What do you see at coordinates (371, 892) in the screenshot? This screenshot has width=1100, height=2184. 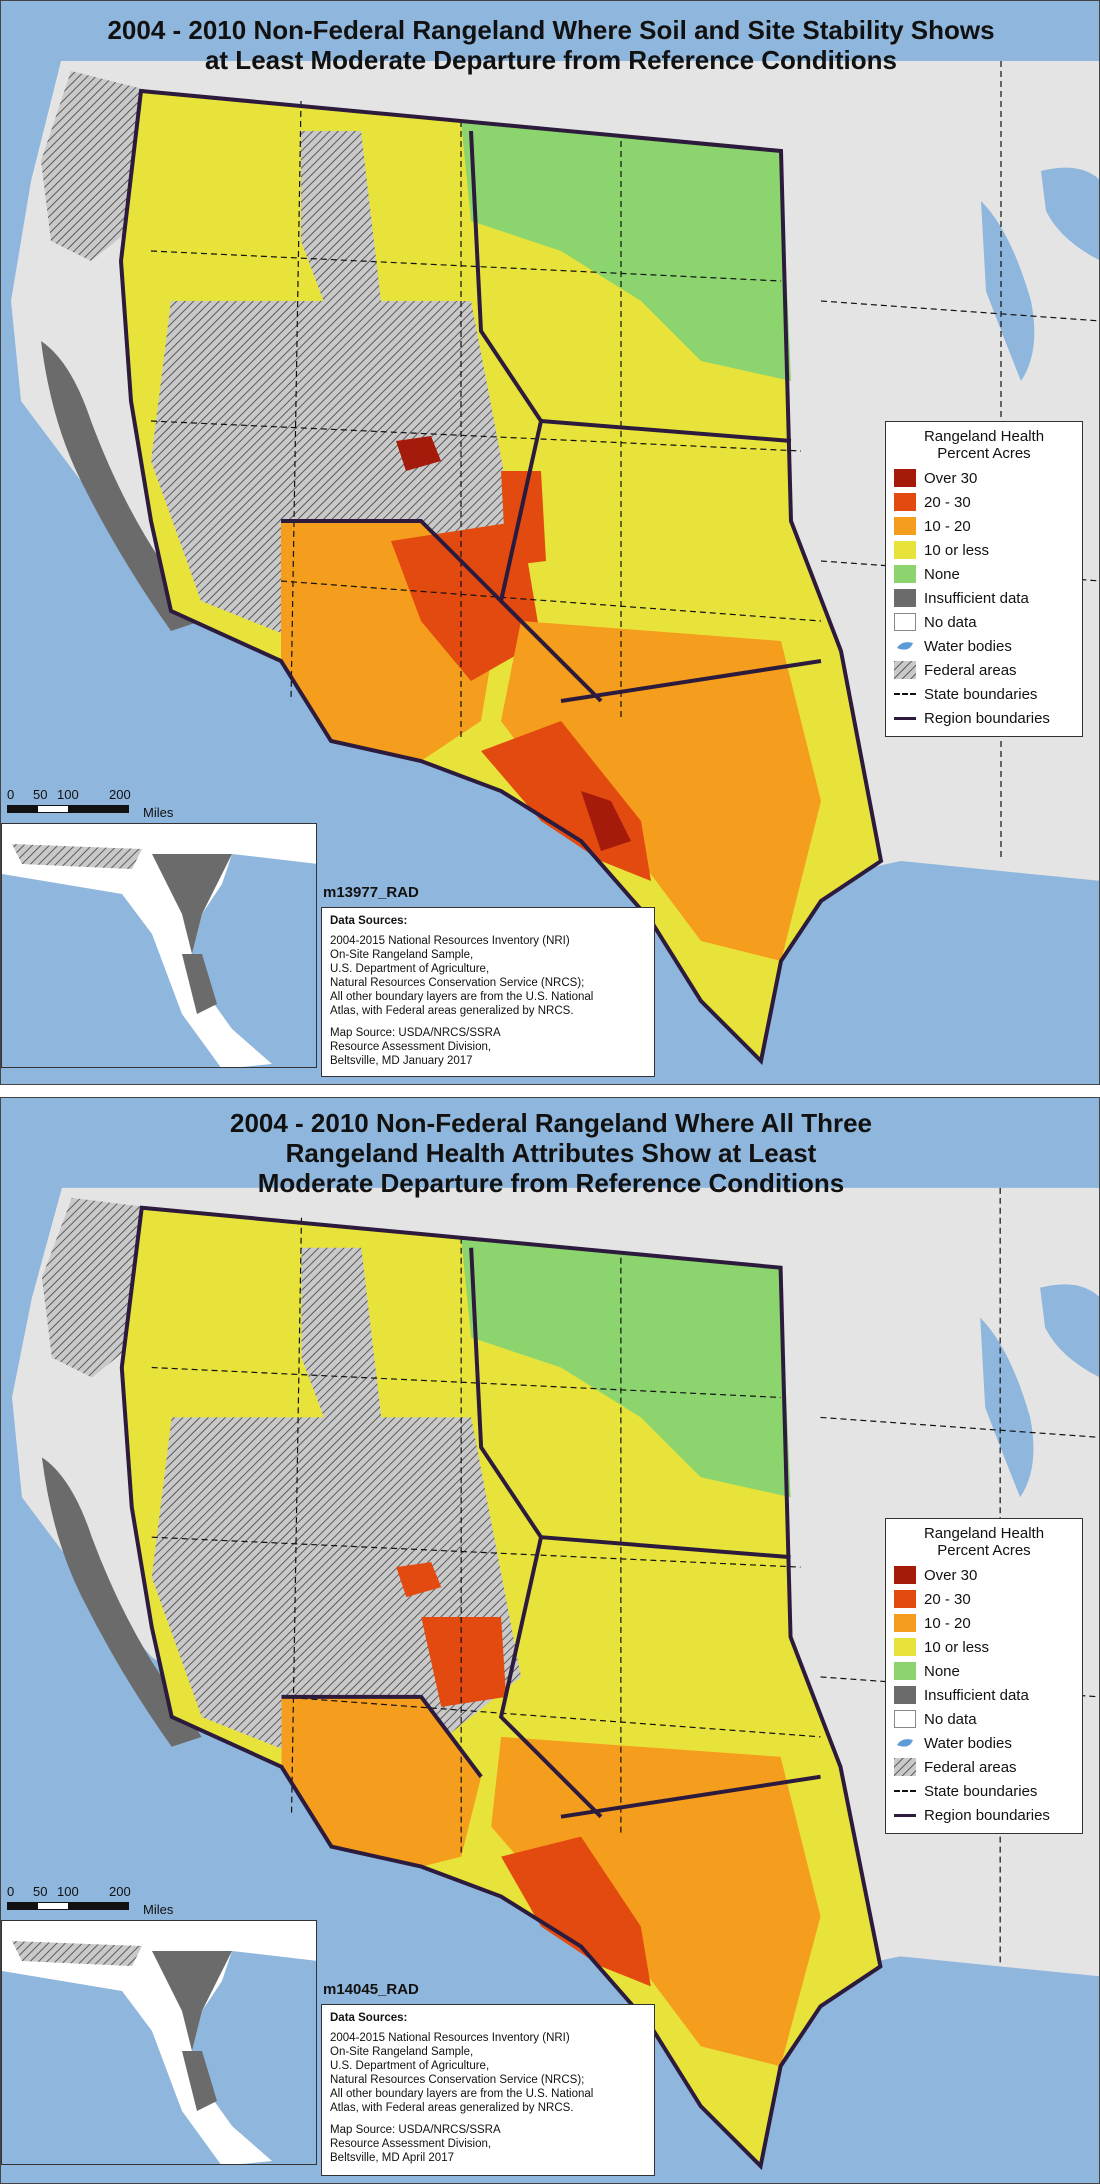 I see `map-id-1: m13977_RAD` at bounding box center [371, 892].